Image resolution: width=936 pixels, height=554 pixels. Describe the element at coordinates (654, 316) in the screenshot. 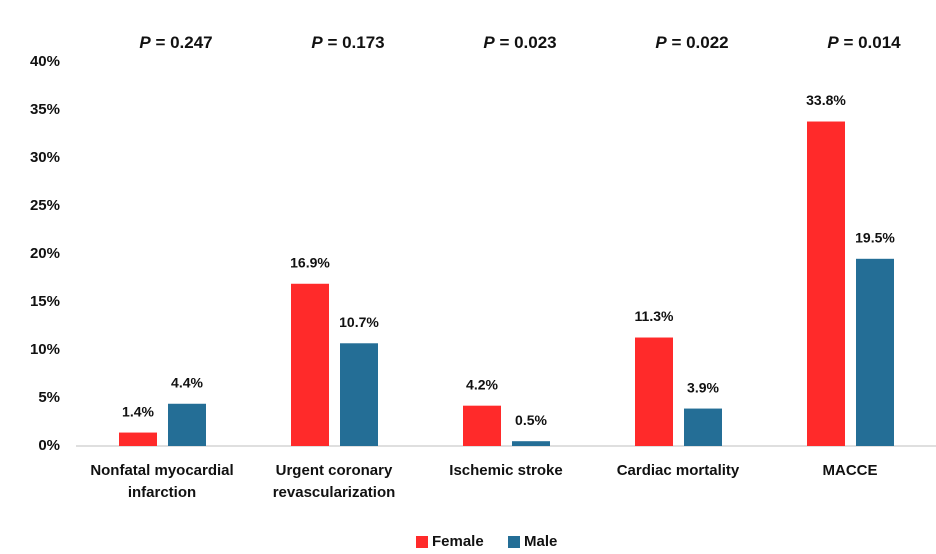

I see `value-label: 11.3%` at that location.